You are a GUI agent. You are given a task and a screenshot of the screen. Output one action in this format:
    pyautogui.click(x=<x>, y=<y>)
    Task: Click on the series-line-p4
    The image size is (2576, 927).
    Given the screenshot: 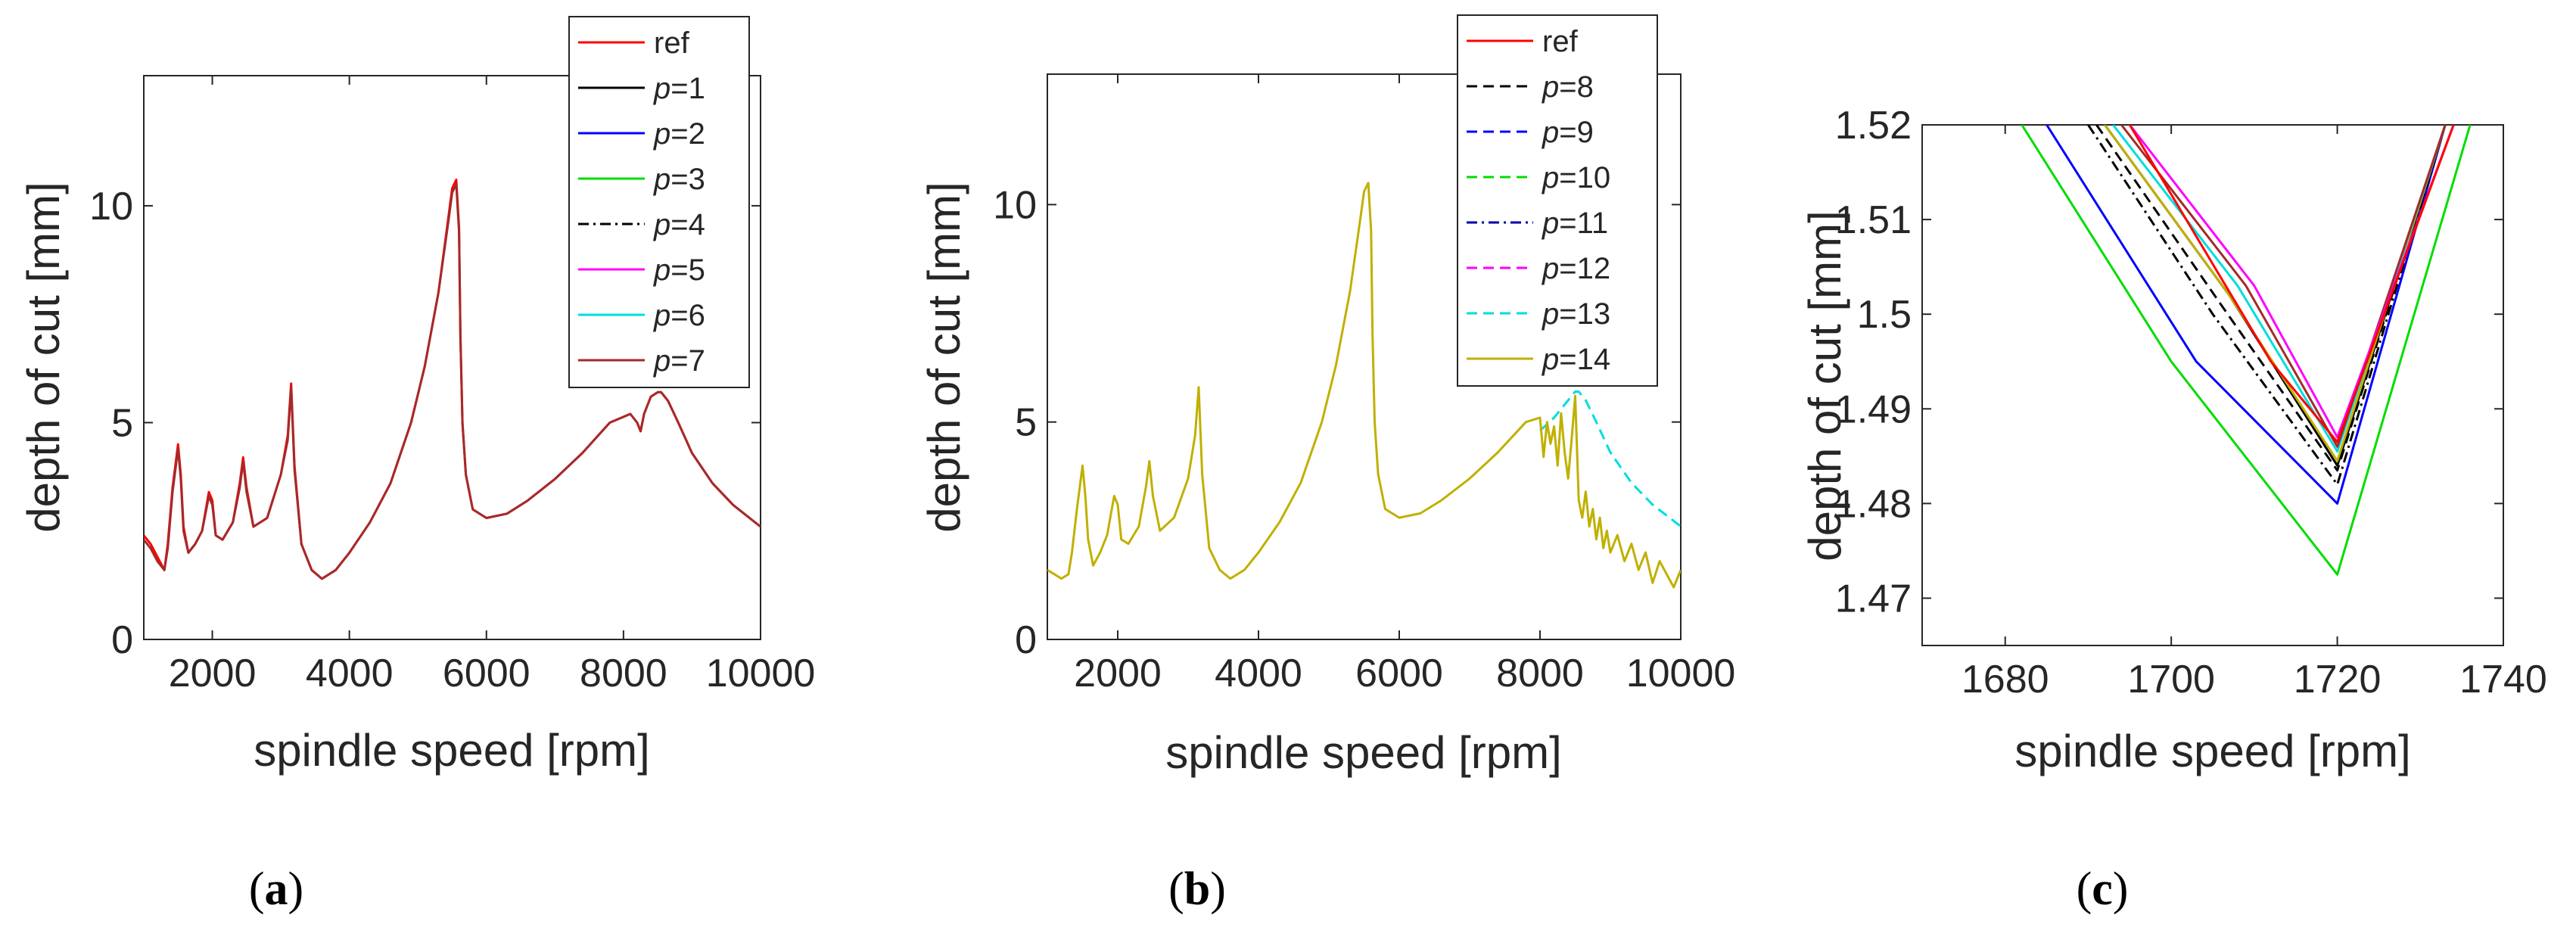 What is the action you would take?
    pyautogui.click(x=2267, y=305)
    